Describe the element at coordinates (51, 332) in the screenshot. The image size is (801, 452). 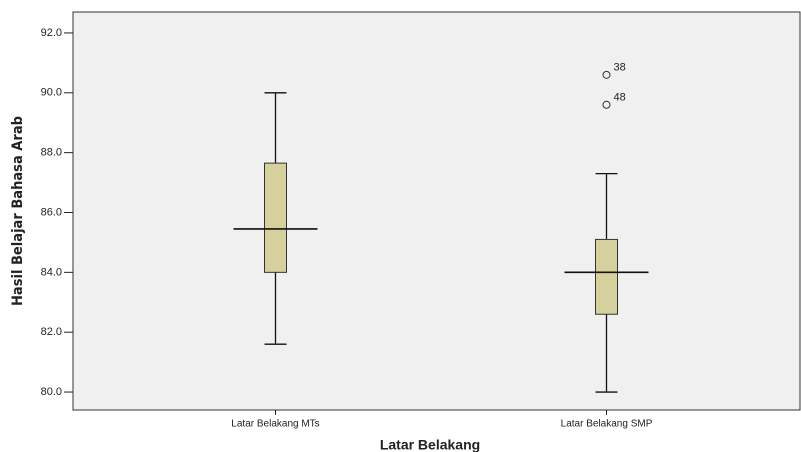
I see `y-tick-label: 82.0` at that location.